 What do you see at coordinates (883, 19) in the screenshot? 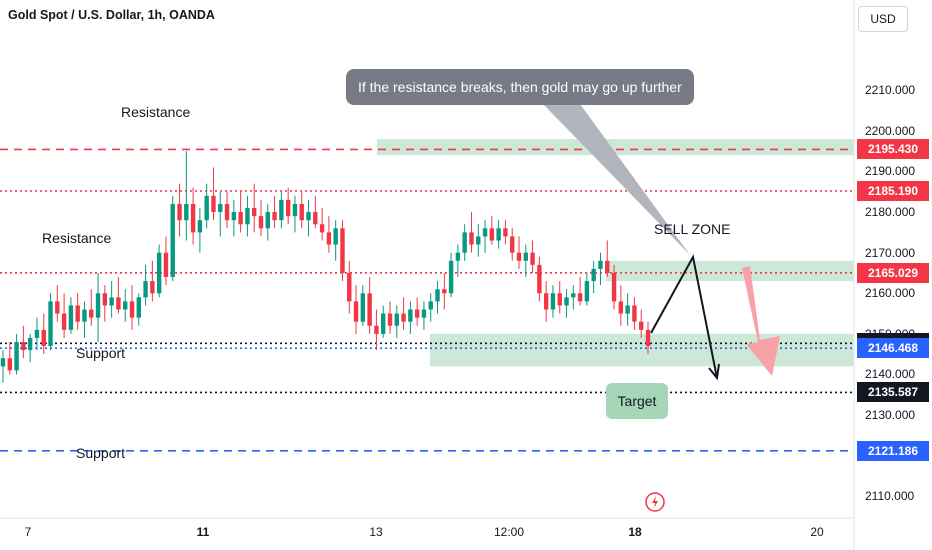
I see `currency-button: USD` at bounding box center [883, 19].